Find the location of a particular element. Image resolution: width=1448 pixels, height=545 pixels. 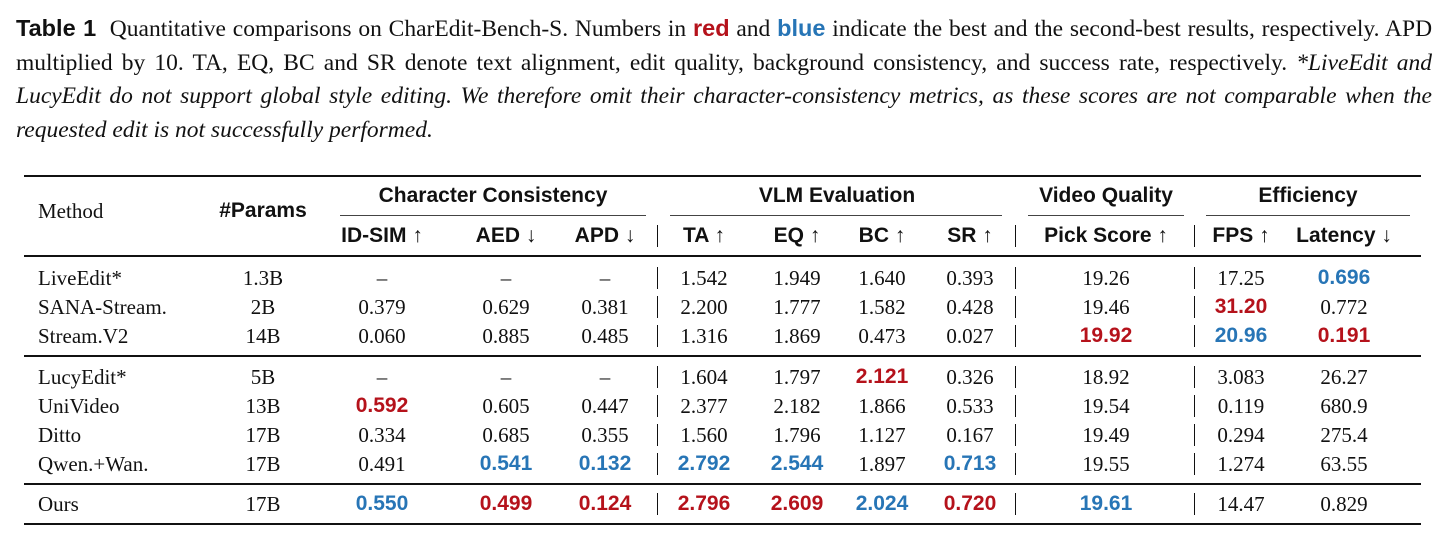

value-cell: 0.485 is located at coordinates (605, 336).